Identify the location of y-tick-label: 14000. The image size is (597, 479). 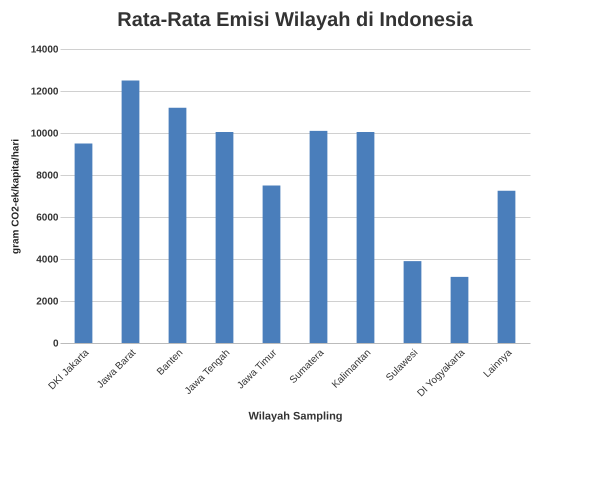
(44, 50).